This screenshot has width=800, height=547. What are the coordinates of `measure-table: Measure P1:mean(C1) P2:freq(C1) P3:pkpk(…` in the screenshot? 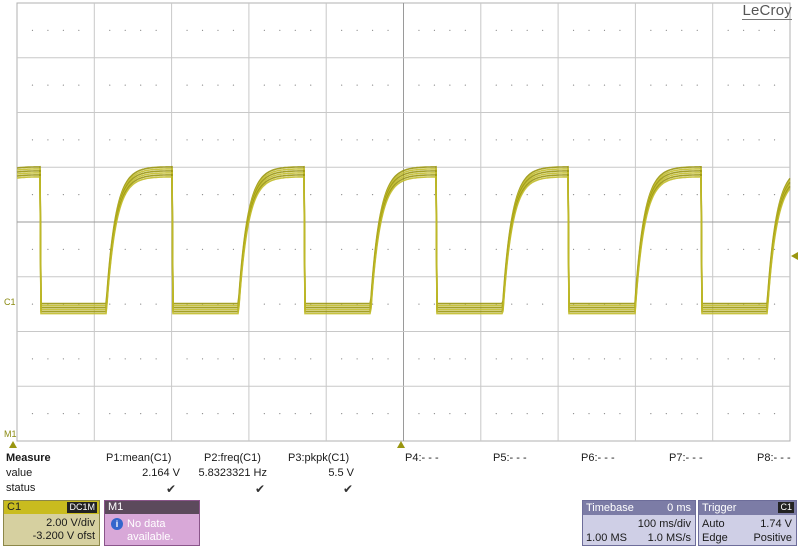 It's located at (400, 475).